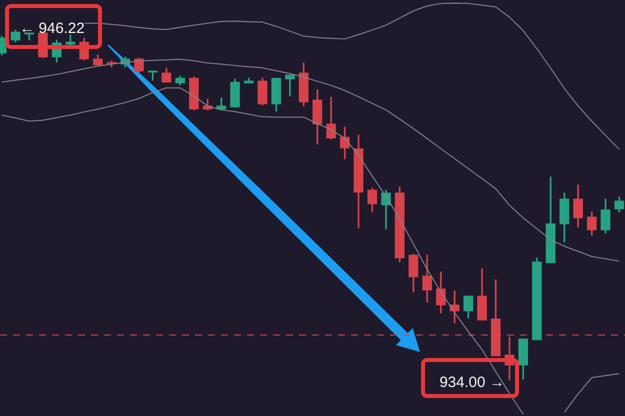 The width and height of the screenshot is (625, 416). Describe the element at coordinates (52, 29) in the screenshot. I see `annotation: ← 946.22` at that location.